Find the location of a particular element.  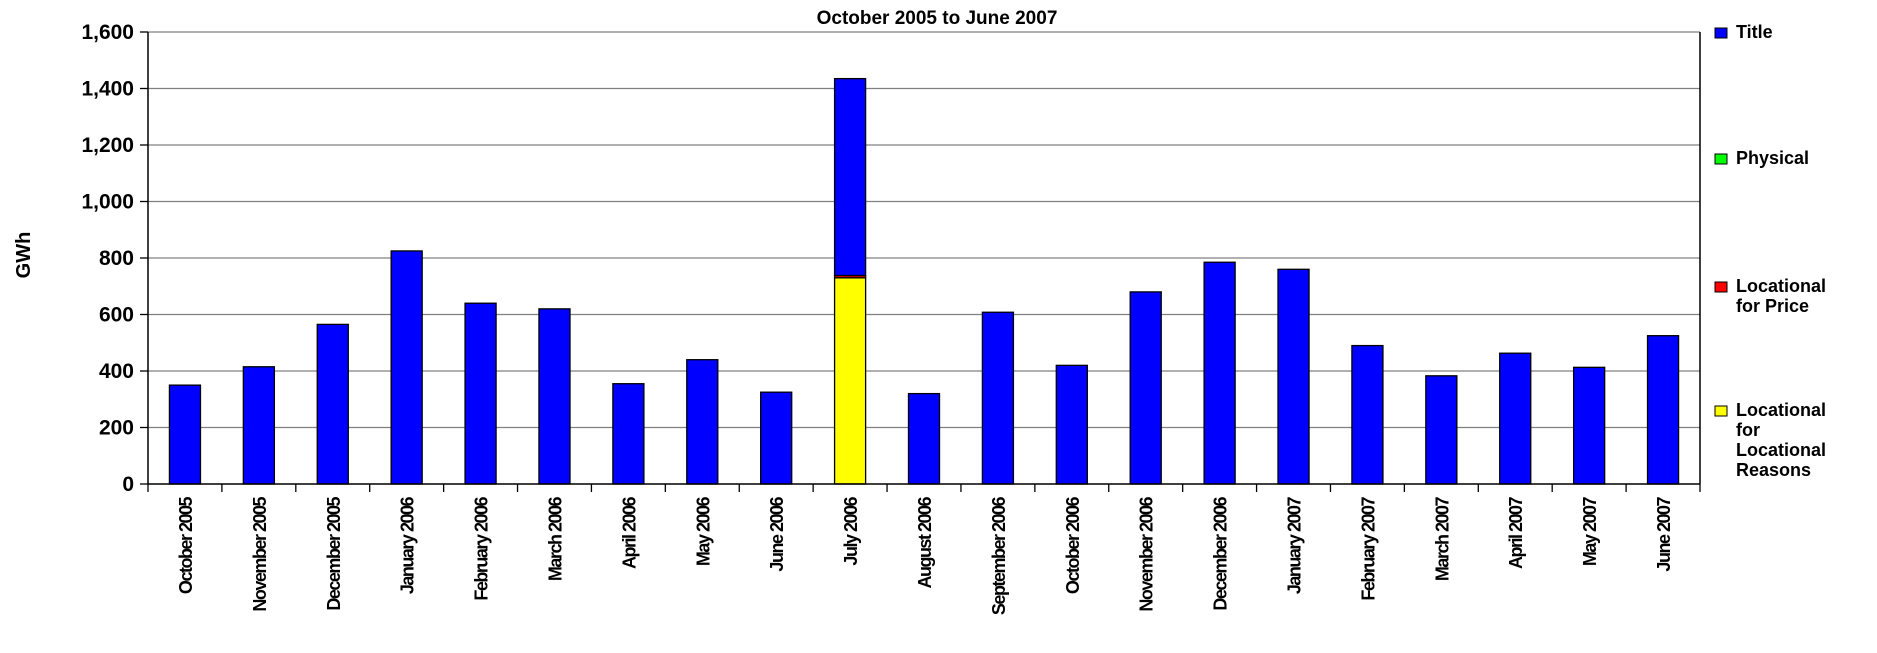

chart-title: October 2005 to June 2007 is located at coordinates (937, 18).